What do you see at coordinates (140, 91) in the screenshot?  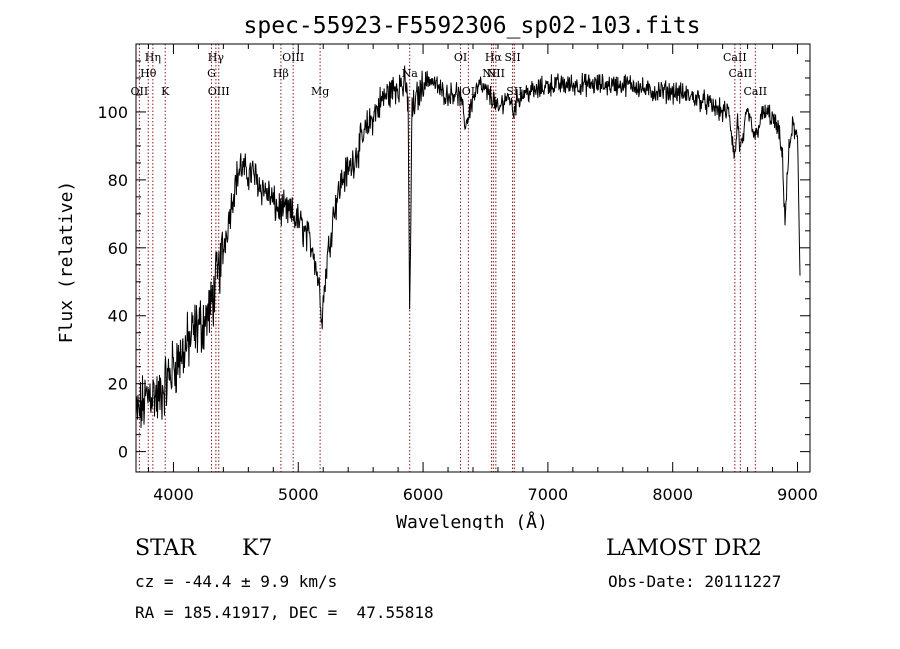 I see `ref-line-label: OII` at bounding box center [140, 91].